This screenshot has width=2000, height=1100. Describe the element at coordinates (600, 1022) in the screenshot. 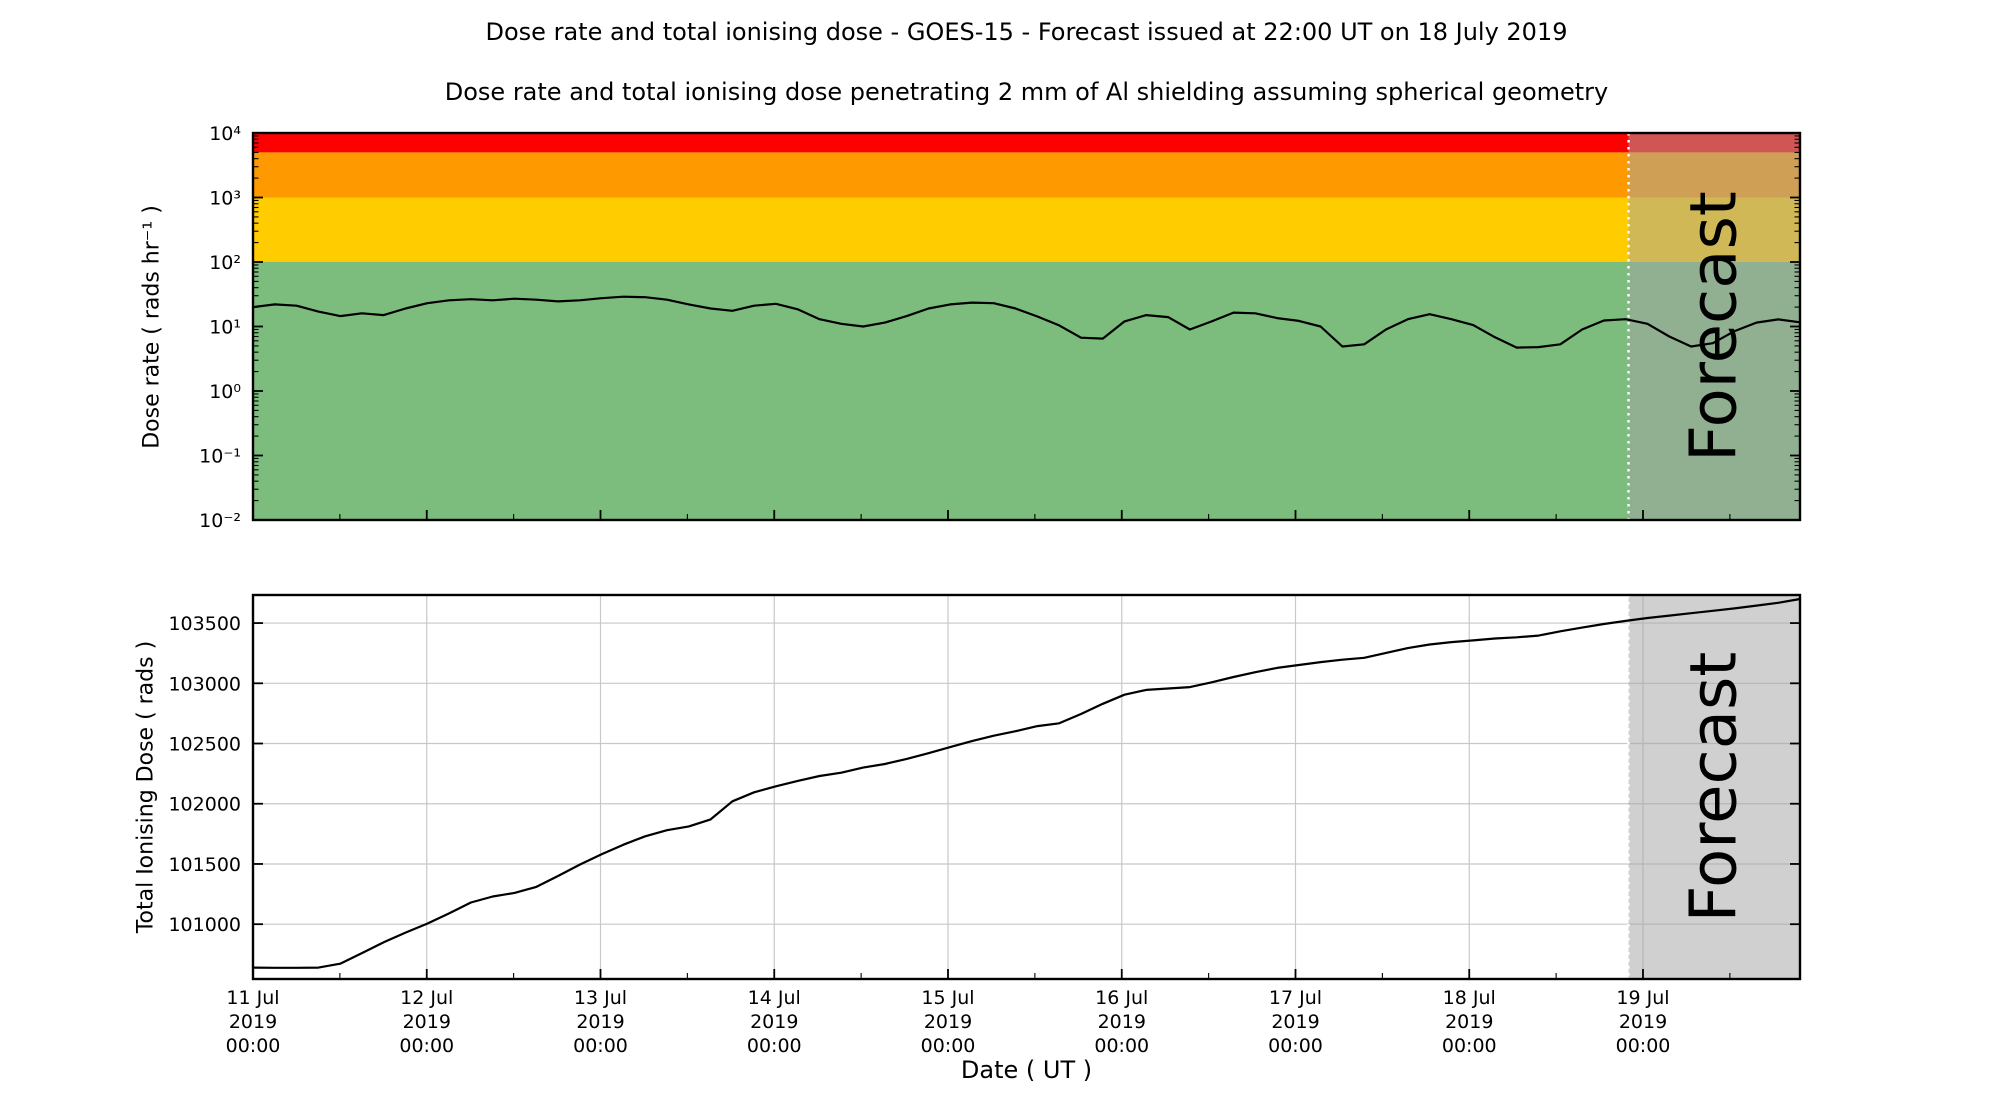

I see `x-tick-label: 13 Jul 2019 00:00` at that location.